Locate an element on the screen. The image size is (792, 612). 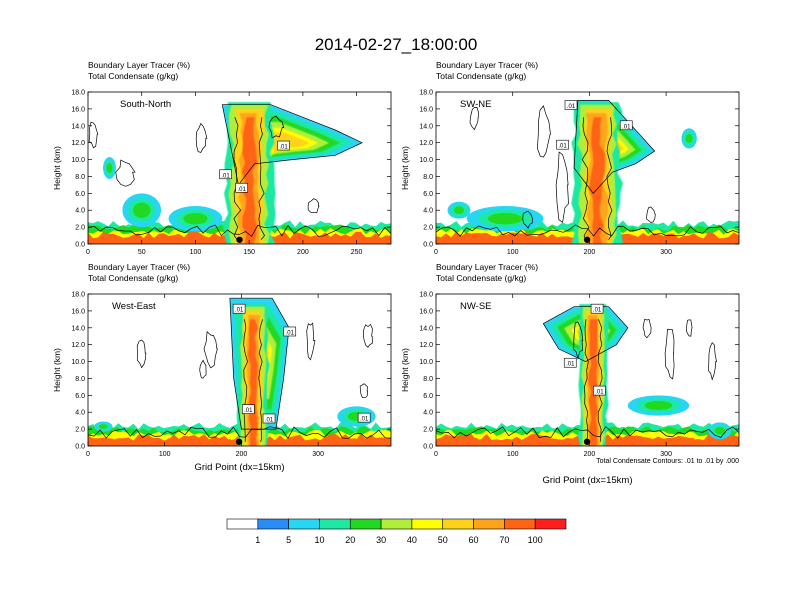
colorbar-label-7: 60 is located at coordinates (474, 540).